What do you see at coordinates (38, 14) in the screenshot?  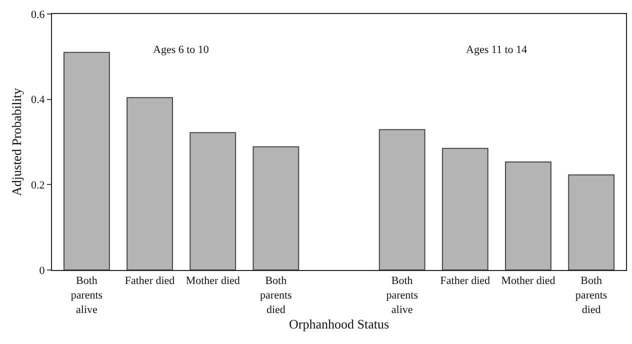 I see `y-tick-label: 0.6` at bounding box center [38, 14].